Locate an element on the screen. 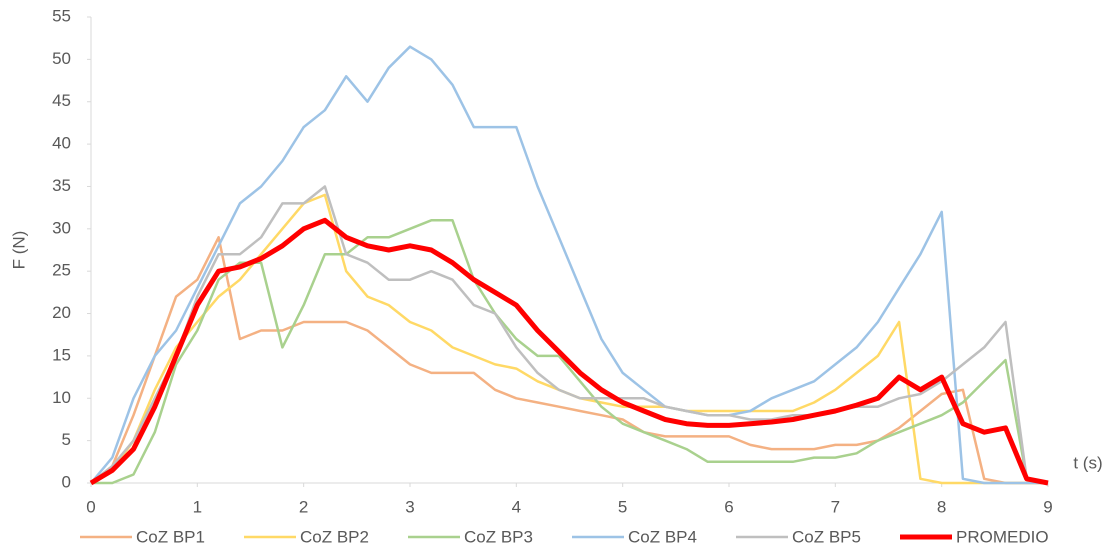 Image resolution: width=1112 pixels, height=556 pixels. x-tick-label: 3 is located at coordinates (409, 506).